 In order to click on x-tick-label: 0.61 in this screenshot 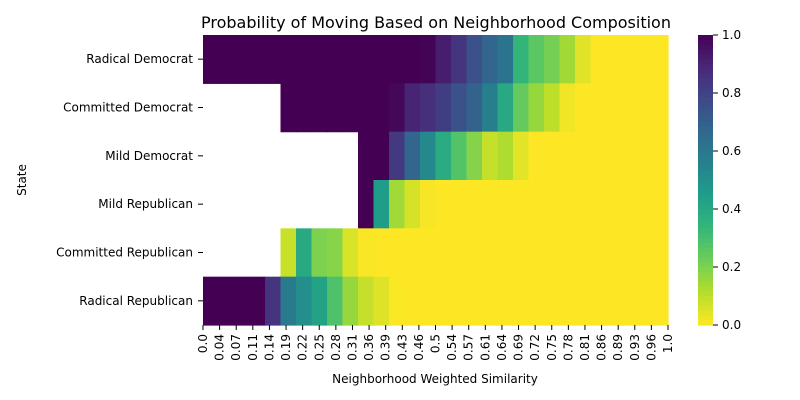, I will do `click(485, 347)`.